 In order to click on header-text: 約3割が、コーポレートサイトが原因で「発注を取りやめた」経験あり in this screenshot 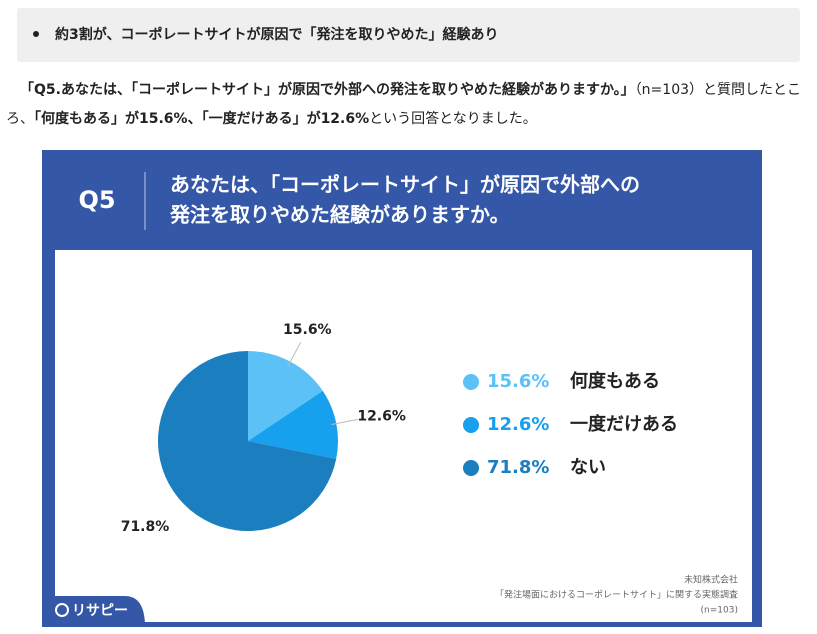, I will do `click(277, 35)`.